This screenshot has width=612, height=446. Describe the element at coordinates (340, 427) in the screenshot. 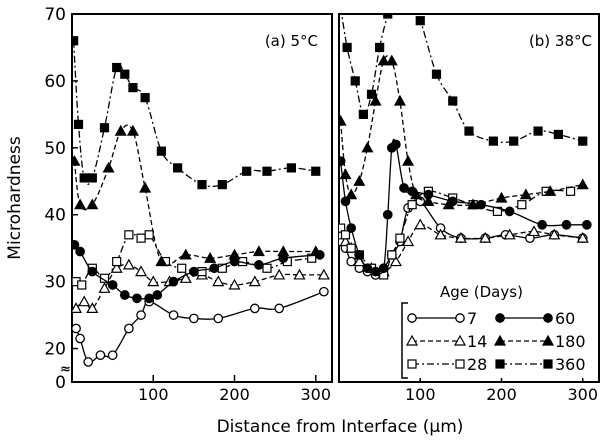

I see `x-axis-label: Distance from Interface (μm)` at that location.